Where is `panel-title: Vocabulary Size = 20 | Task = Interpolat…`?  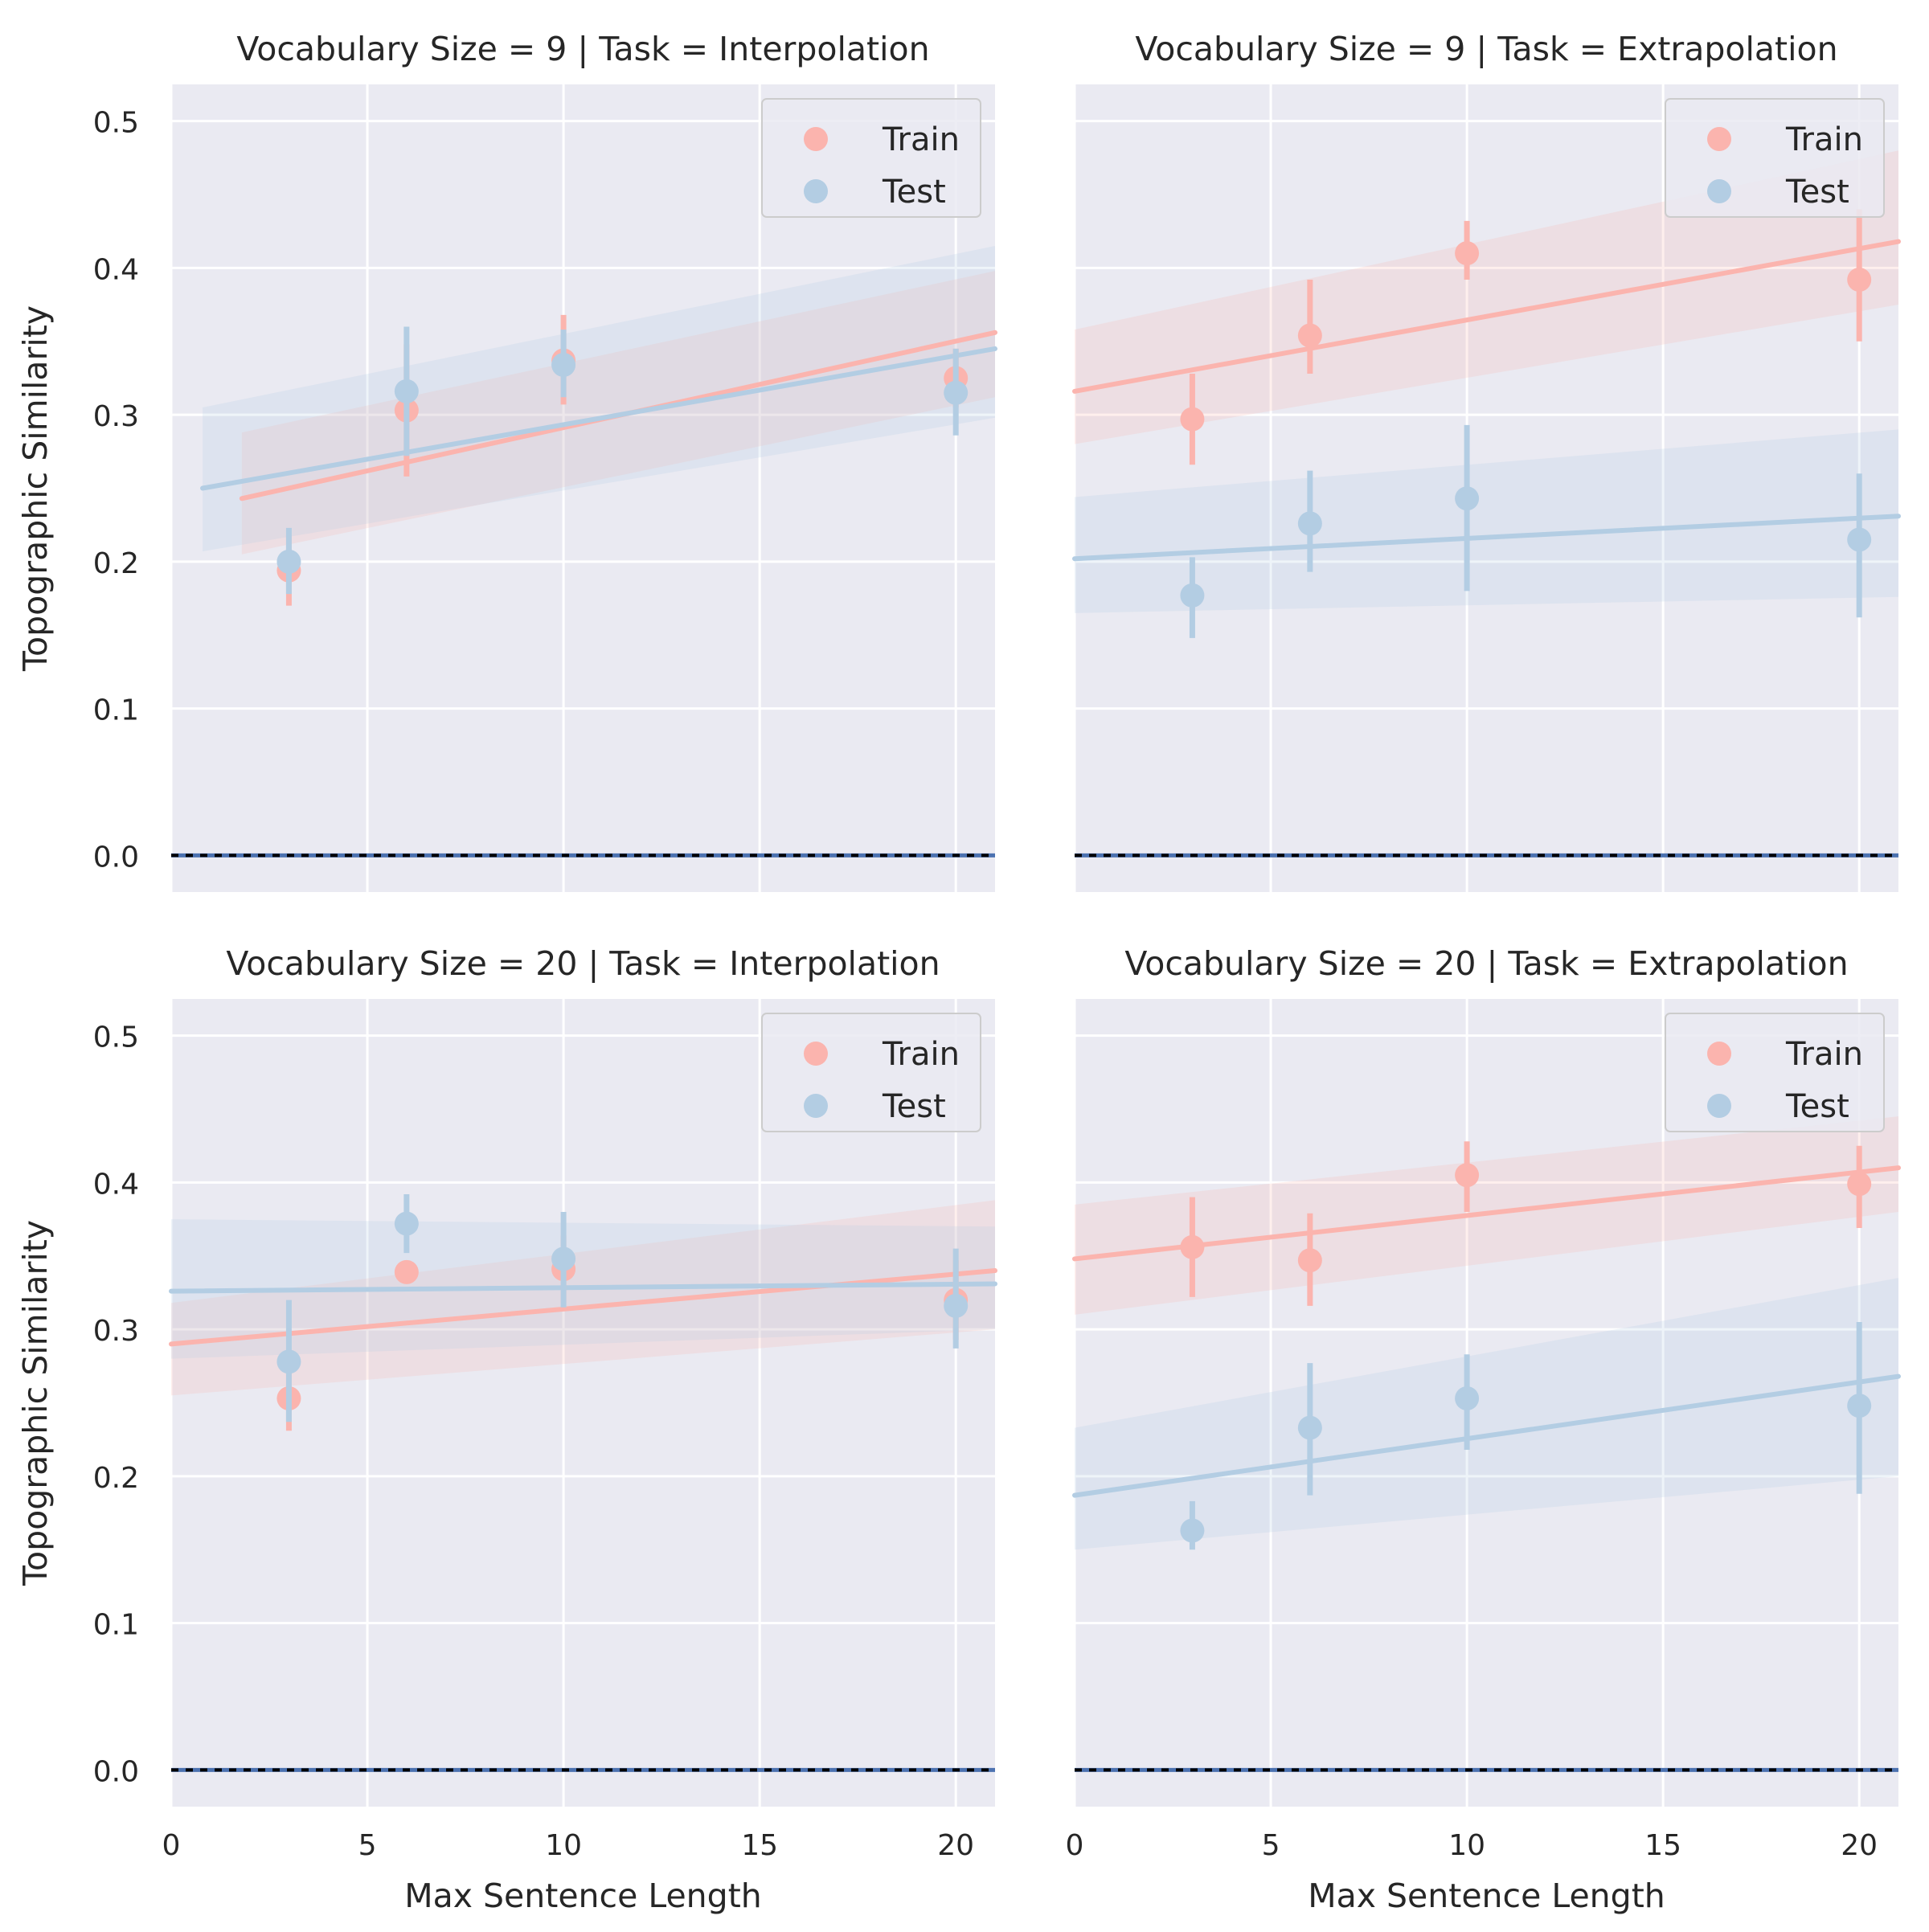
panel-title: Vocabulary Size = 20 | Task = Interpolat… is located at coordinates (583, 963).